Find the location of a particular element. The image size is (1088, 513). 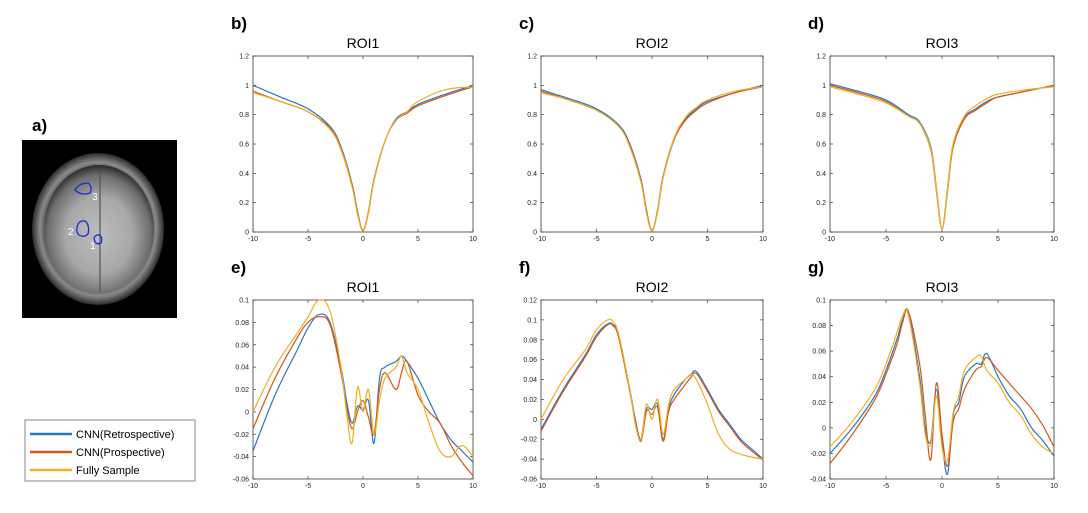

chart-d: d) ROI3 -10 -5 0 5 10 0 0.2 0.4 0.6 0.8 1 1.2 is located at coordinates (933, 128).